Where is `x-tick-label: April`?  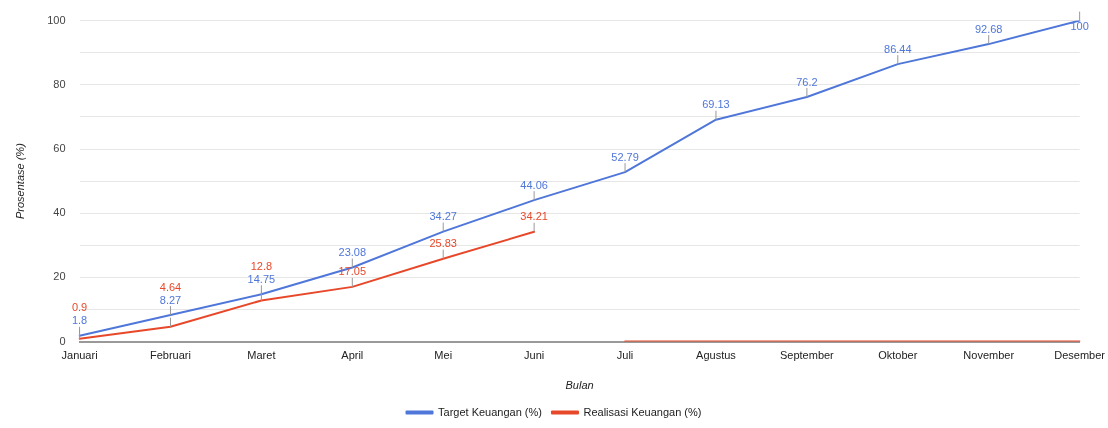 x-tick-label: April is located at coordinates (352, 355).